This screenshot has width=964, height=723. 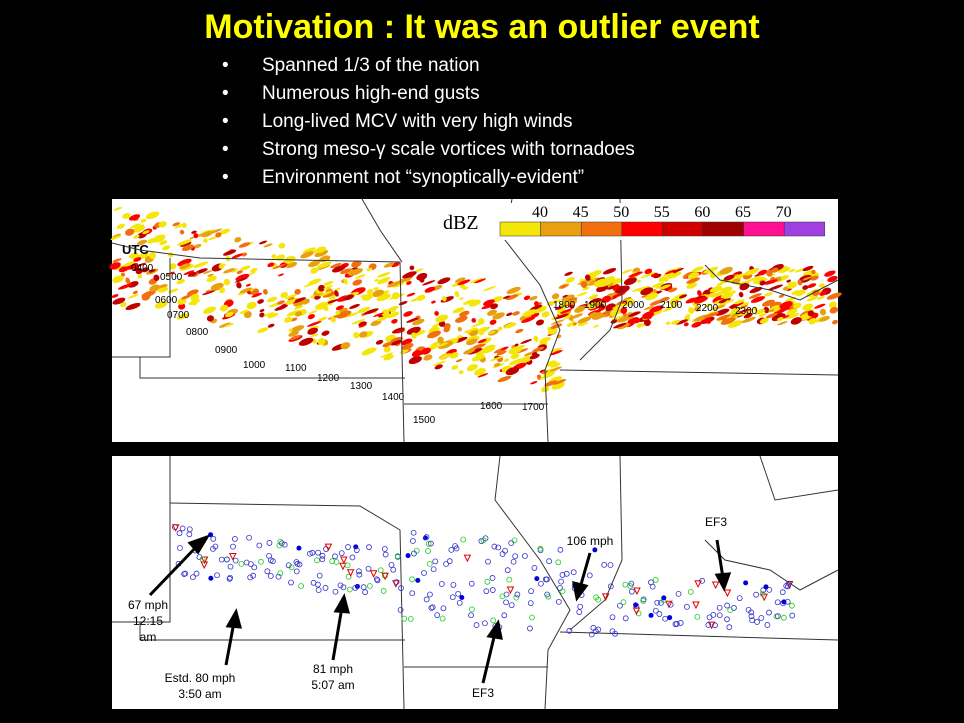 What do you see at coordinates (200, 678) in the screenshot?
I see `annotation: Estd. 80 mph` at bounding box center [200, 678].